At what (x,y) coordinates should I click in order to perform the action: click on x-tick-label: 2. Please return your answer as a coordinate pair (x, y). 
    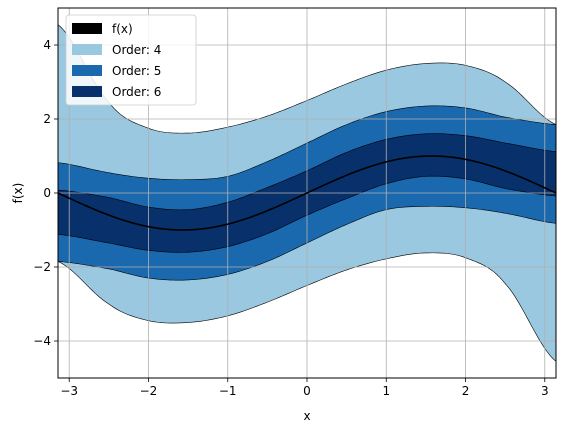
    Looking at the image, I should click on (466, 391).